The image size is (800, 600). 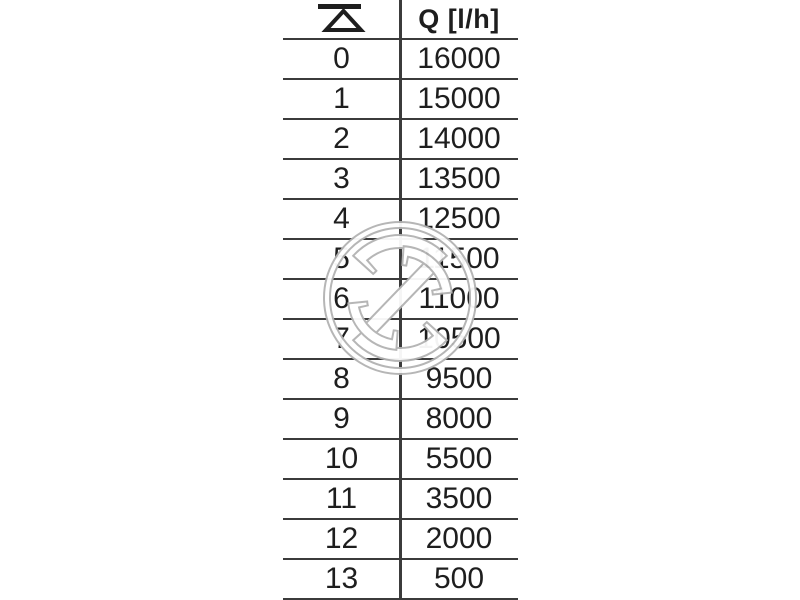 What do you see at coordinates (459, 258) in the screenshot?
I see `flow-cell: 11500` at bounding box center [459, 258].